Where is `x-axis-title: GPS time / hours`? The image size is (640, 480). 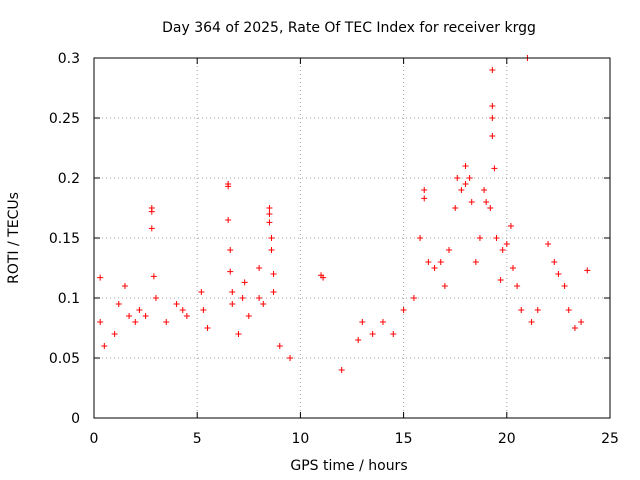
x-axis-title: GPS time / hours is located at coordinates (348, 466).